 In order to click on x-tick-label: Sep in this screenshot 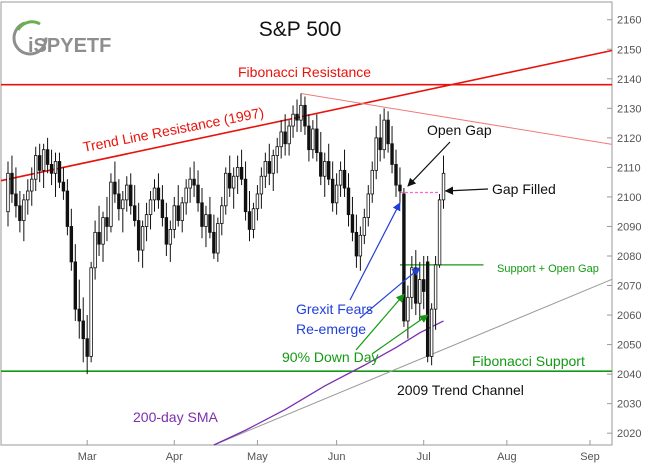, I will do `click(590, 457)`.